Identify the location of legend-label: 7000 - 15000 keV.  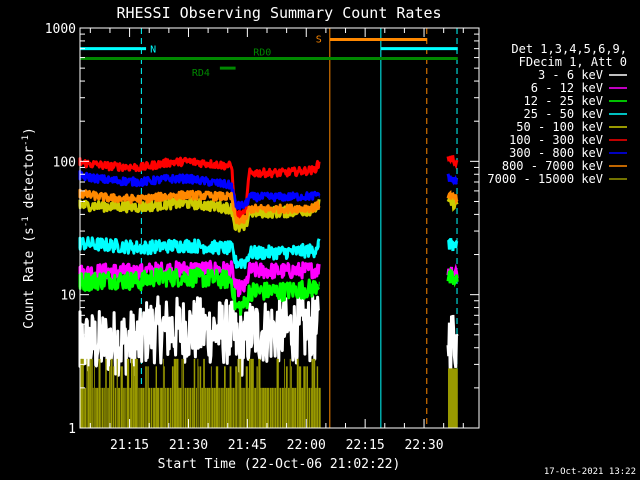
(545, 179).